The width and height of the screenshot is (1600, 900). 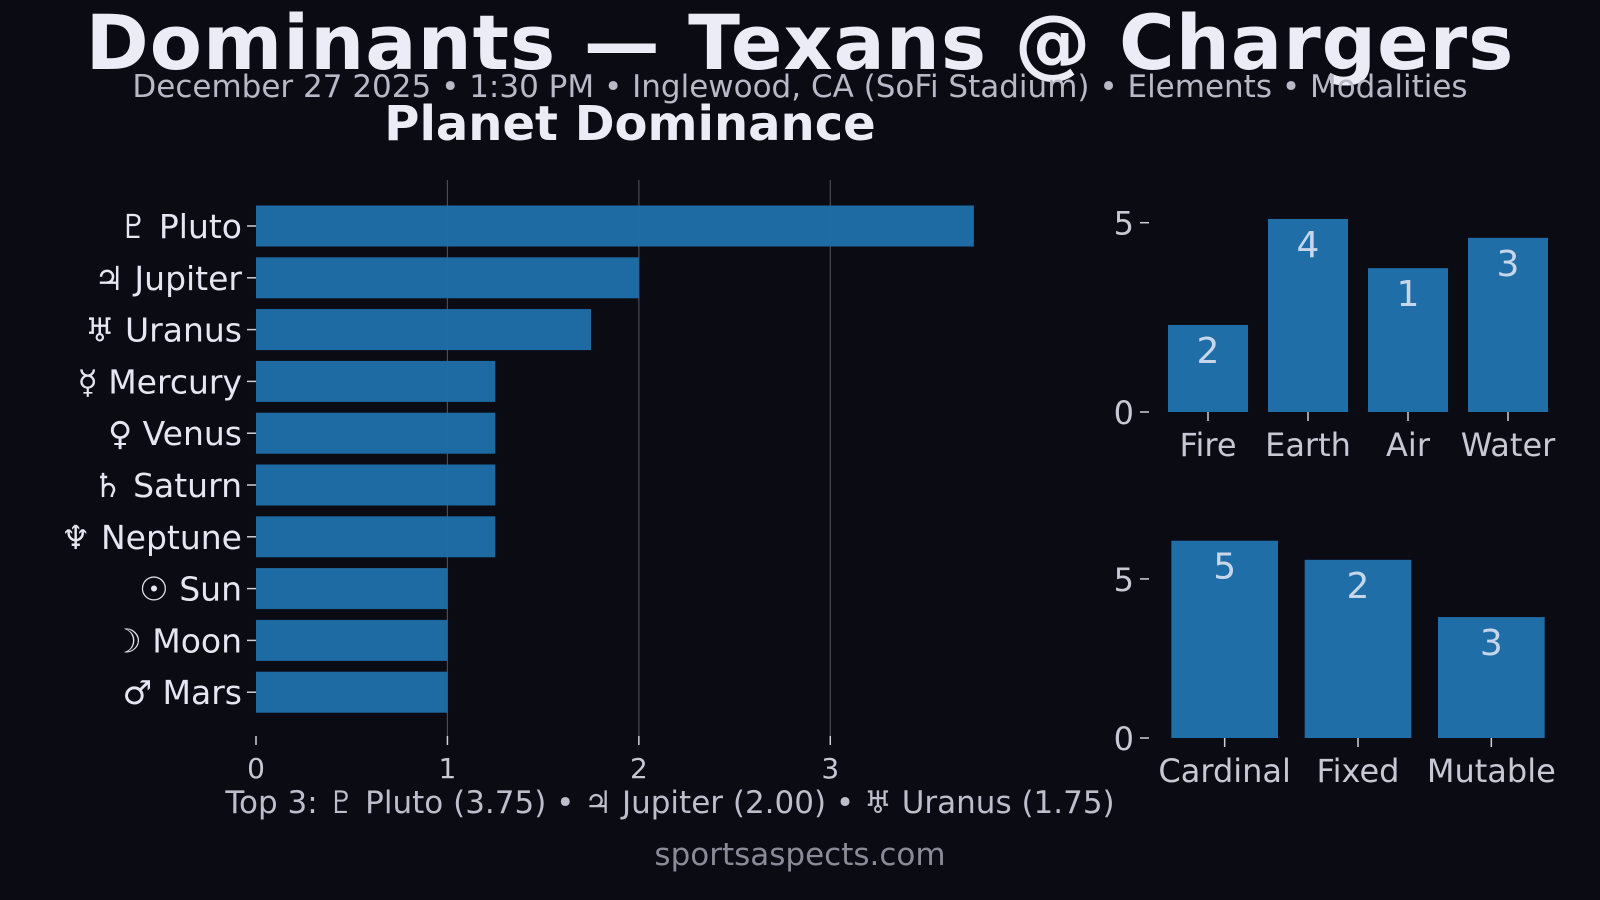 I want to click on modality-x-label-0: Cardinal, so click(x=1224, y=771).